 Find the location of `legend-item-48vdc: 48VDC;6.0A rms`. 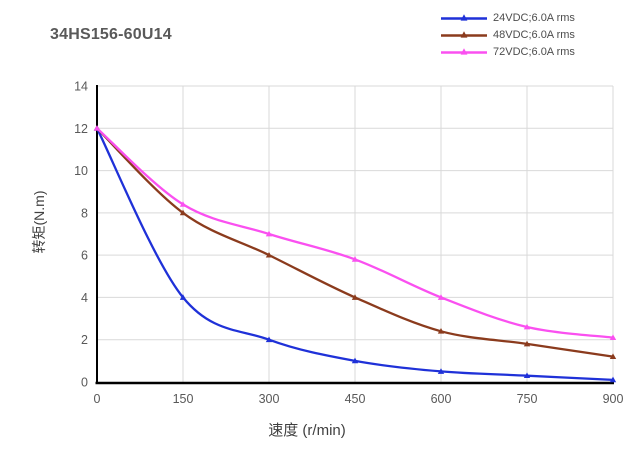

legend-item-48vdc: 48VDC;6.0A rms is located at coordinates (507, 34).